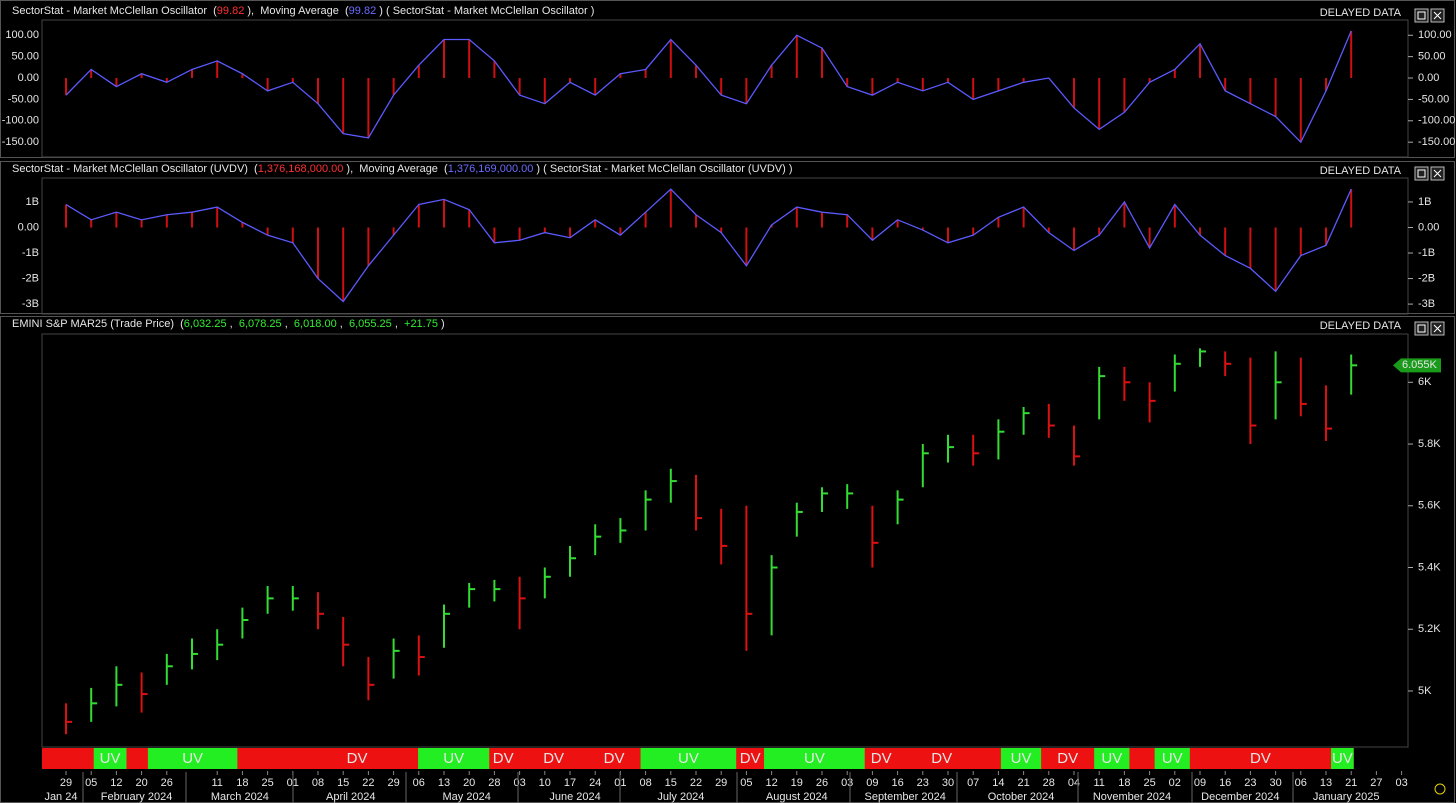 The width and height of the screenshot is (1456, 803). What do you see at coordinates (923, 783) in the screenshot?
I see `x-tick-label: 23` at bounding box center [923, 783].